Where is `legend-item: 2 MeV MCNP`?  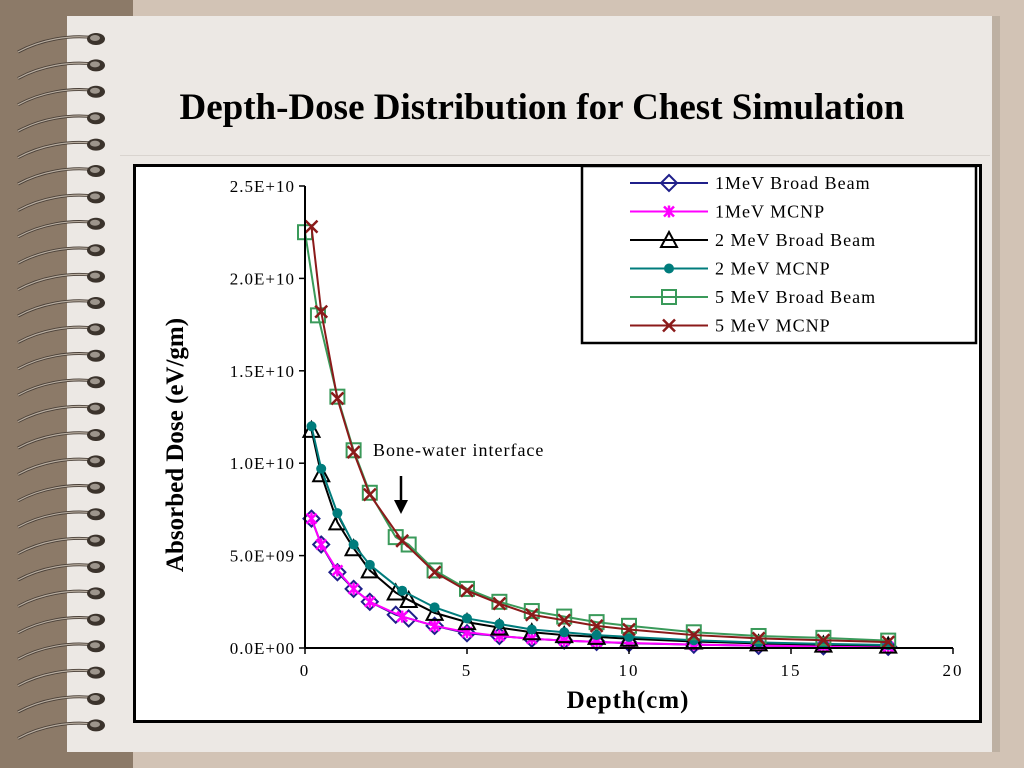 legend-item: 2 MeV MCNP is located at coordinates (730, 269).